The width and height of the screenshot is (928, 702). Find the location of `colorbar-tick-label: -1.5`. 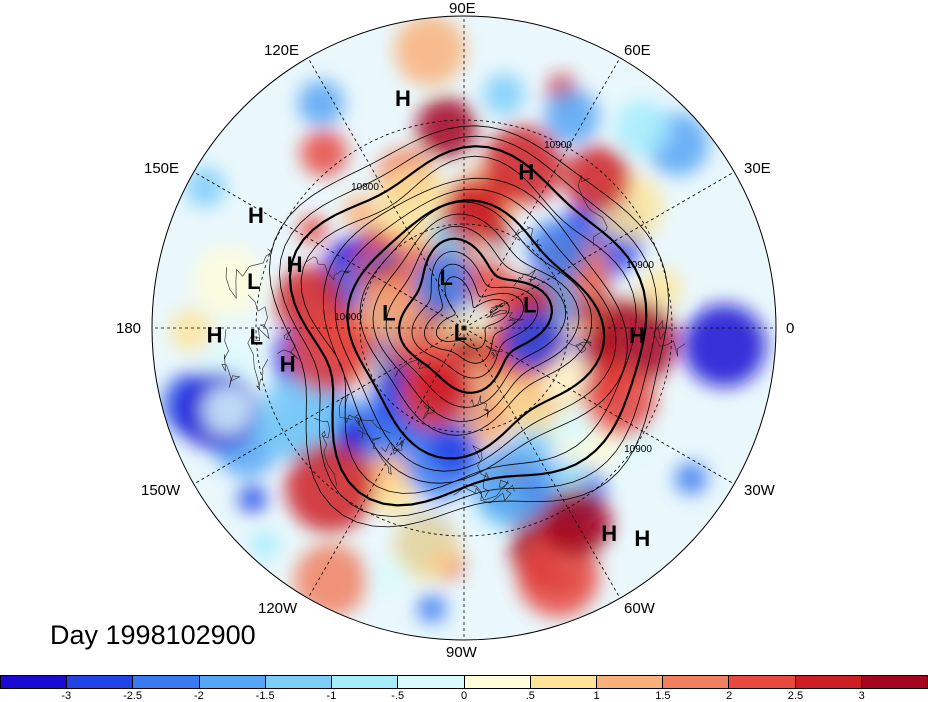

colorbar-tick-label: -1.5 is located at coordinates (265, 696).